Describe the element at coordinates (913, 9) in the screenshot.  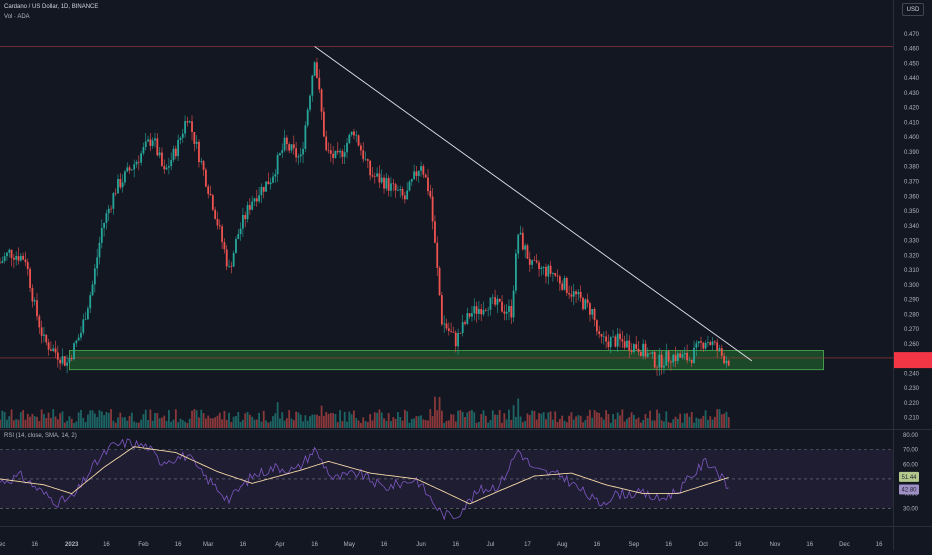
I see `currency-button: USD` at that location.